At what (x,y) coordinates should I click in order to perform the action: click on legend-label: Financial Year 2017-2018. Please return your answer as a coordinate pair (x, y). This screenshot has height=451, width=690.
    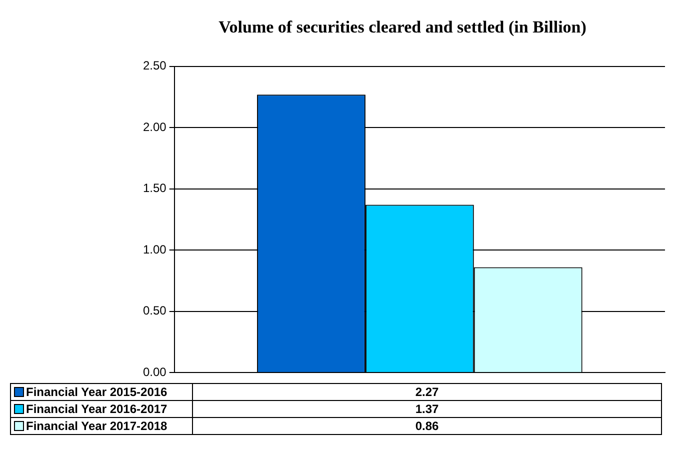
    Looking at the image, I should click on (101, 426).